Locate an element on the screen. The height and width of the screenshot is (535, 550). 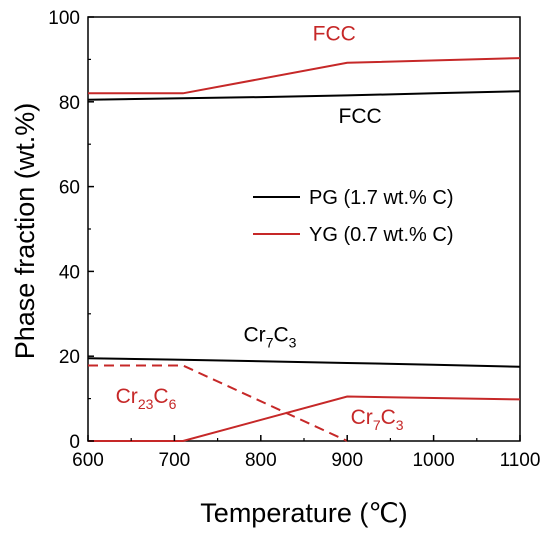
x-axis-title: Temperature (℃) is located at coordinates (303, 513).